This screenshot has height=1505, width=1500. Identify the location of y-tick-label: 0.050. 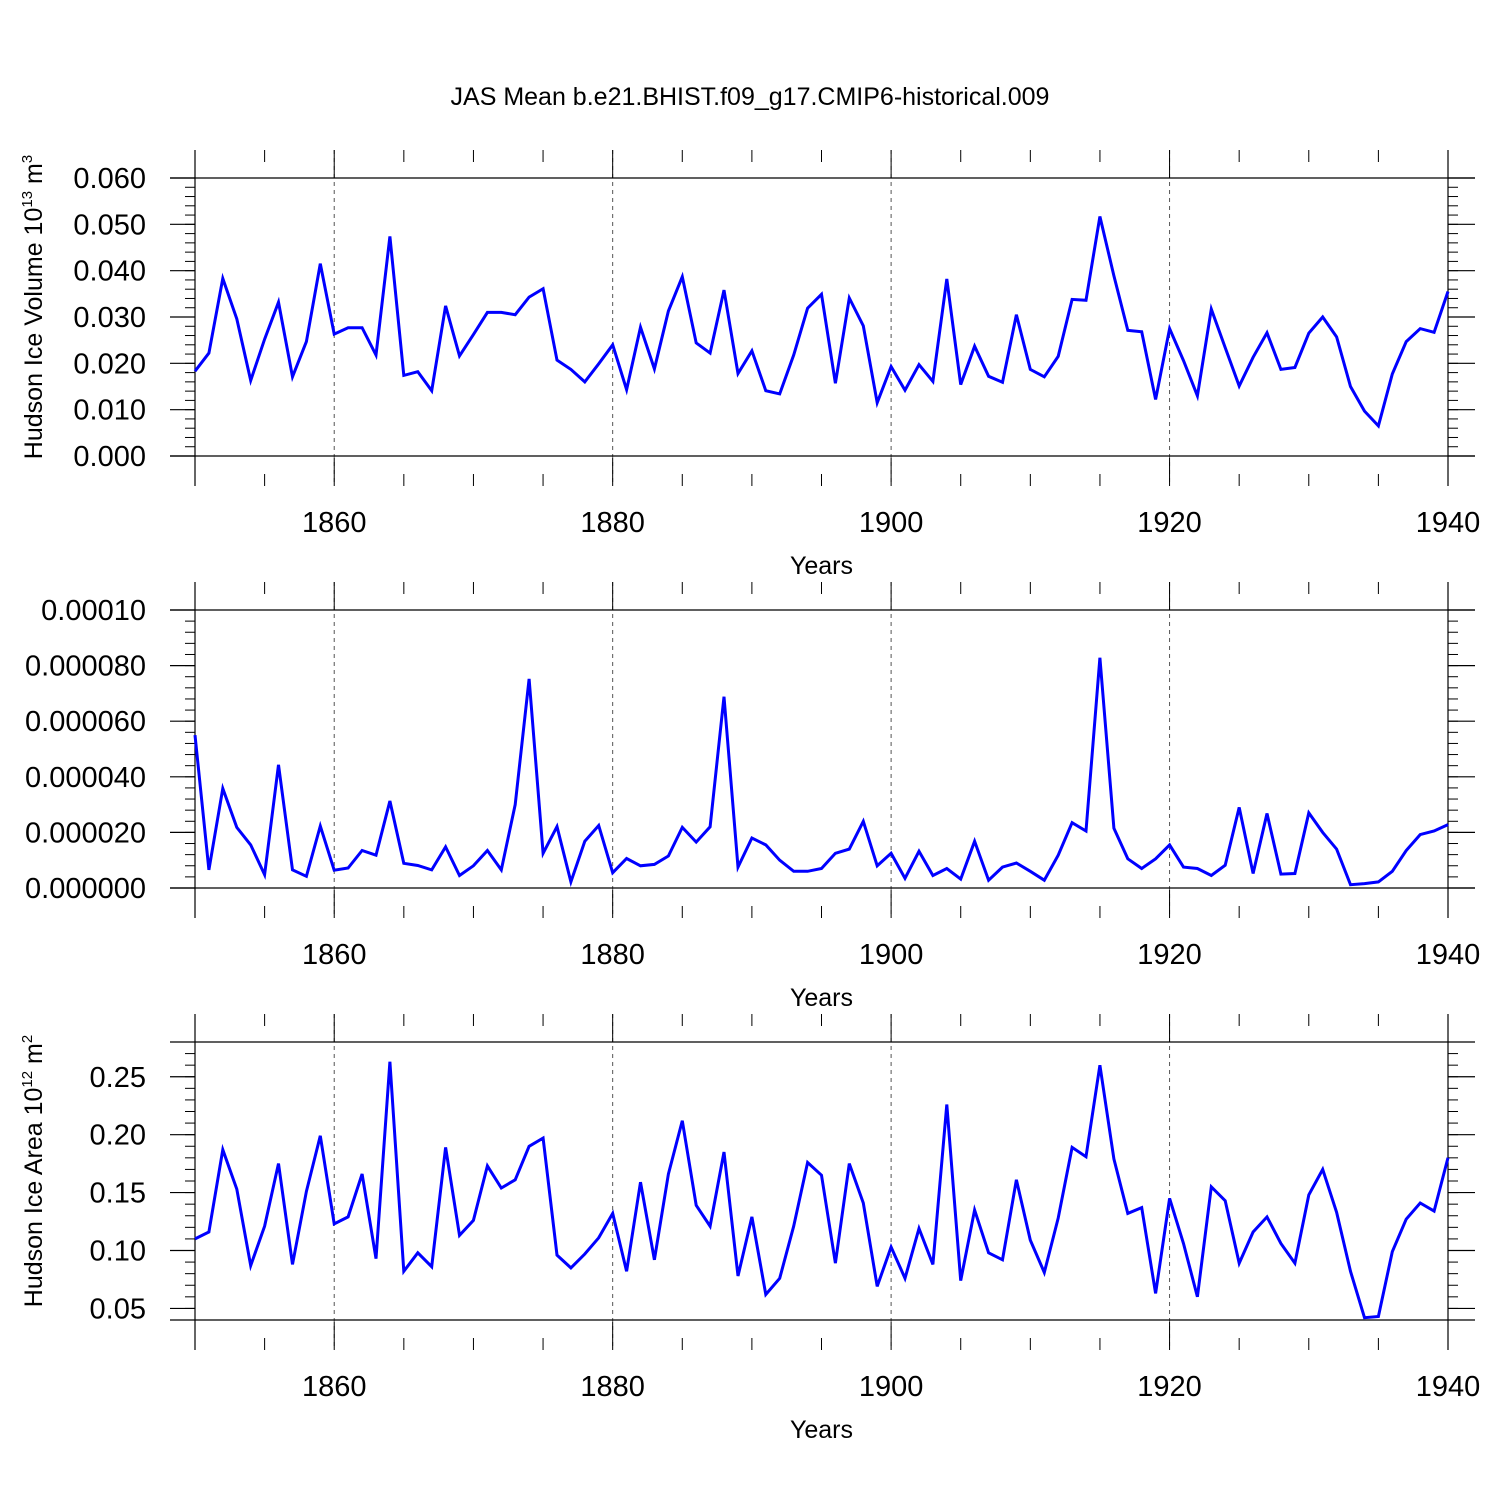
(109, 225).